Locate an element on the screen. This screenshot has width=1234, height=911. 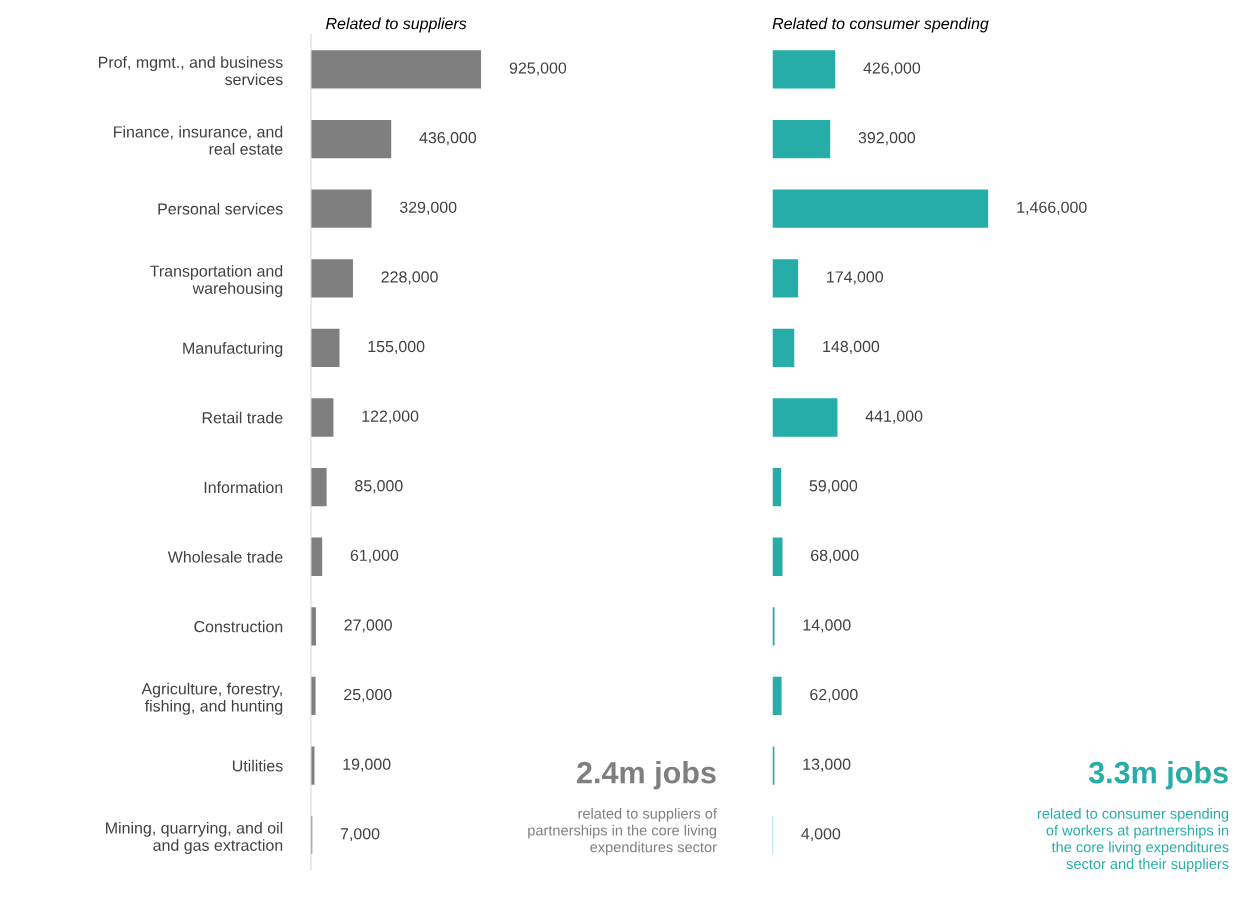
data-label: 925,000 is located at coordinates (538, 69).